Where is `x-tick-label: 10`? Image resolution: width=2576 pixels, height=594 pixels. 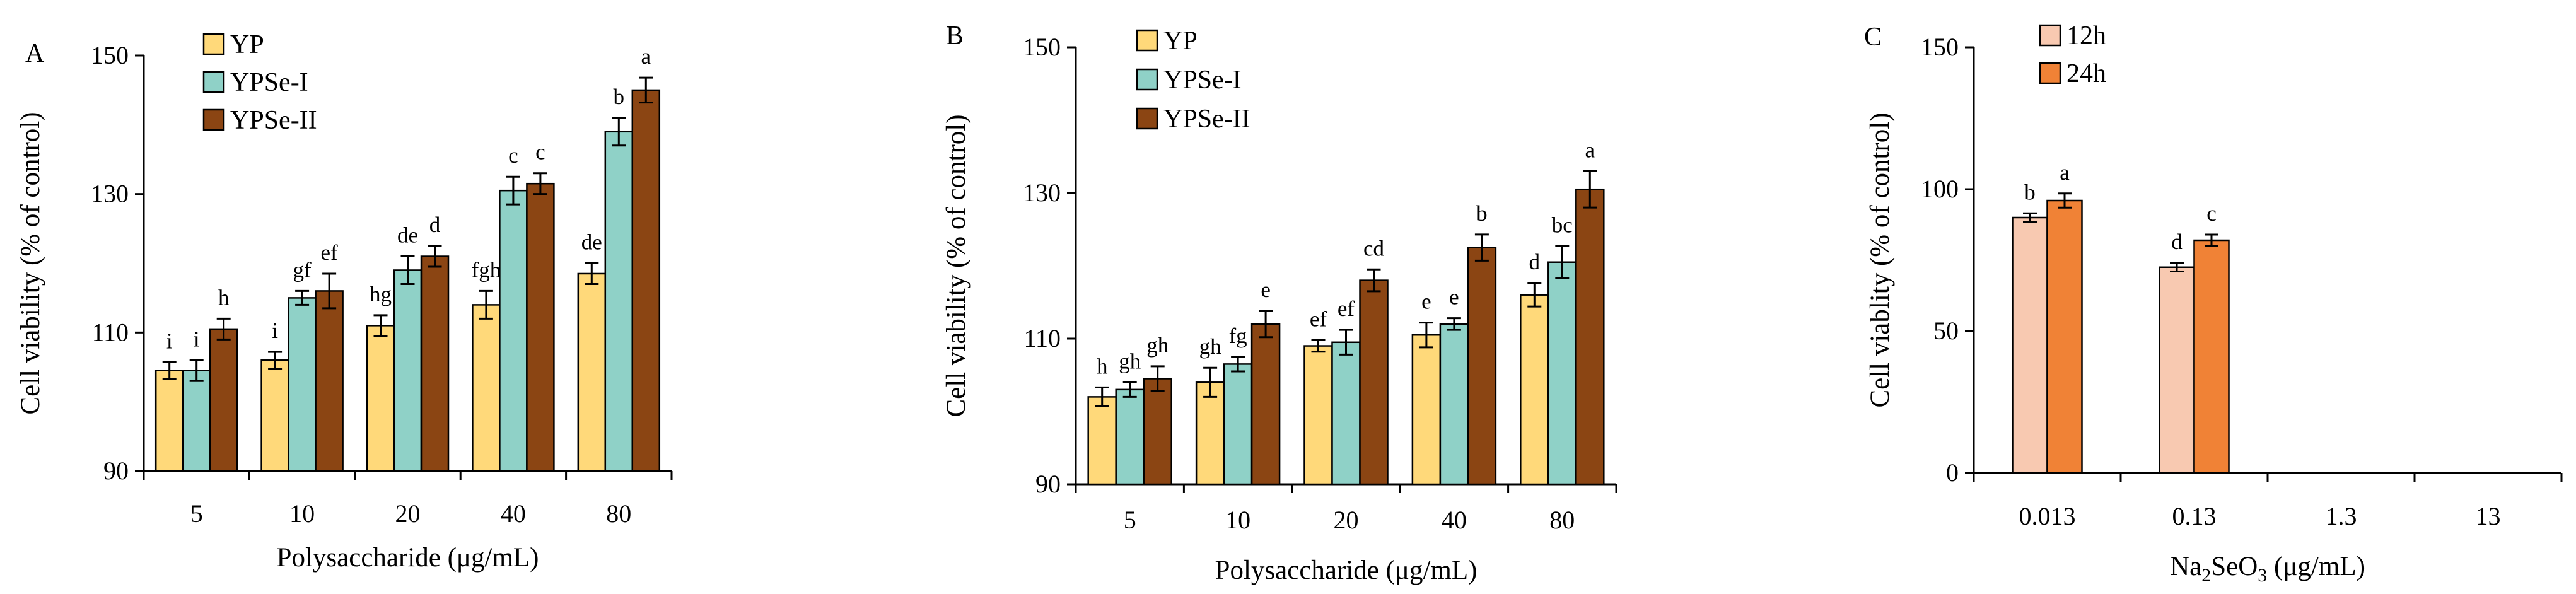
x-tick-label: 10 is located at coordinates (302, 513).